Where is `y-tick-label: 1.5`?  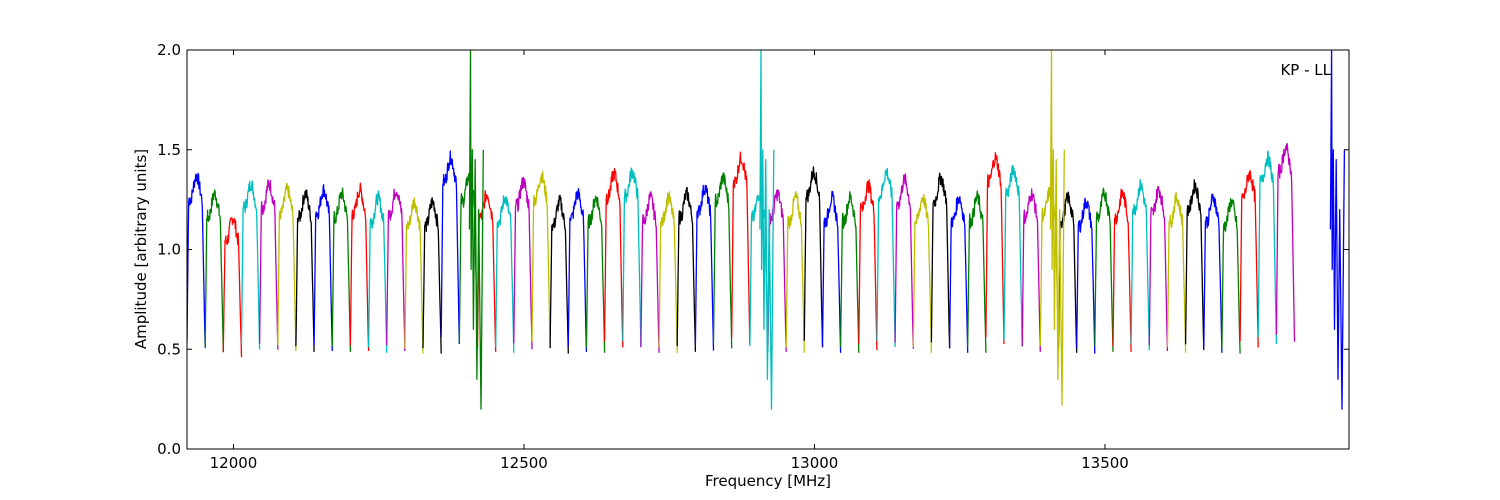 y-tick-label: 1.5 is located at coordinates (169, 150).